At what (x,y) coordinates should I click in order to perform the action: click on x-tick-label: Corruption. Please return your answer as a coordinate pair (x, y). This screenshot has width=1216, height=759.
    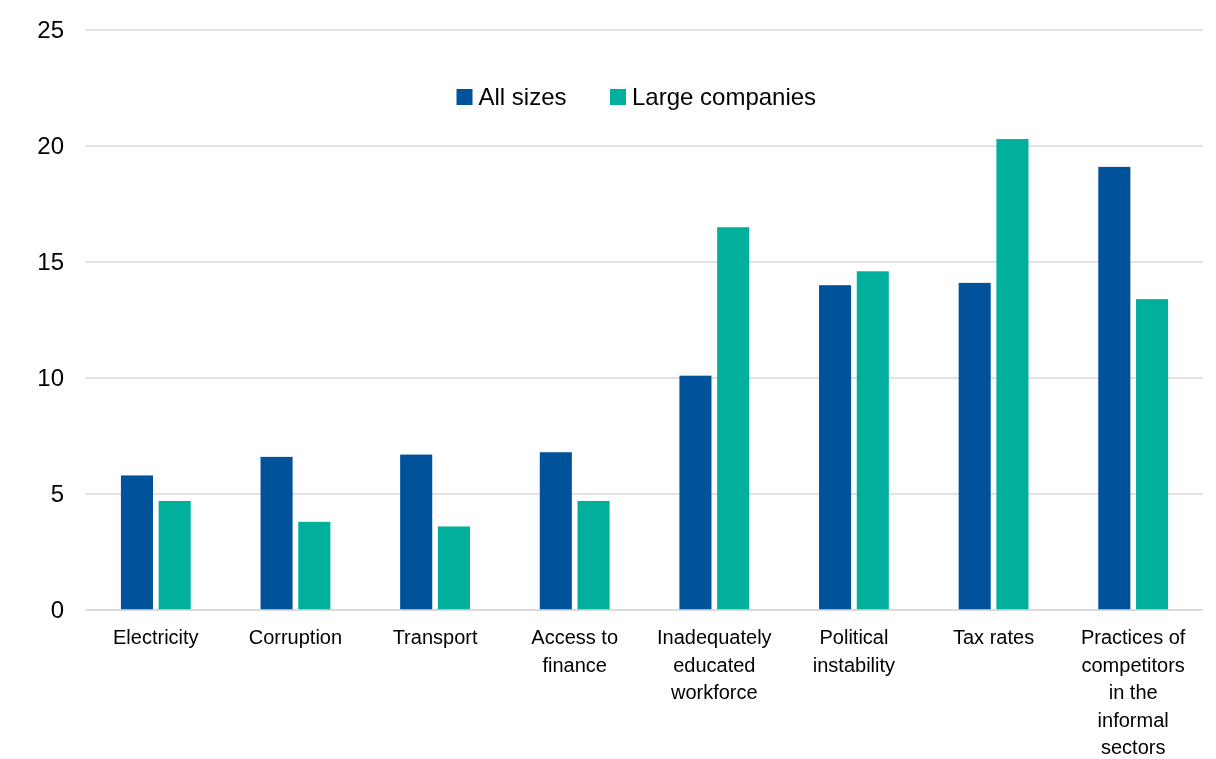
    Looking at the image, I should click on (295, 637).